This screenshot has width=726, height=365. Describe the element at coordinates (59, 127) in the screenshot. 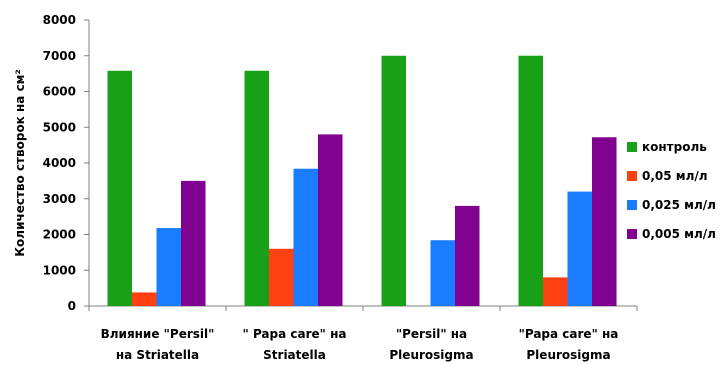

I see `y-tick-label: 5000` at that location.